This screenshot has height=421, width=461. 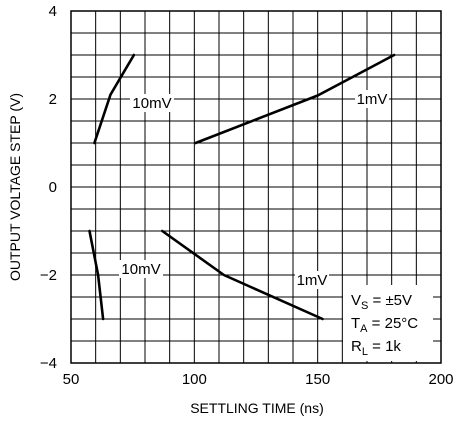 I want to click on temperature-condition: TA = 25°C, so click(x=384, y=325).